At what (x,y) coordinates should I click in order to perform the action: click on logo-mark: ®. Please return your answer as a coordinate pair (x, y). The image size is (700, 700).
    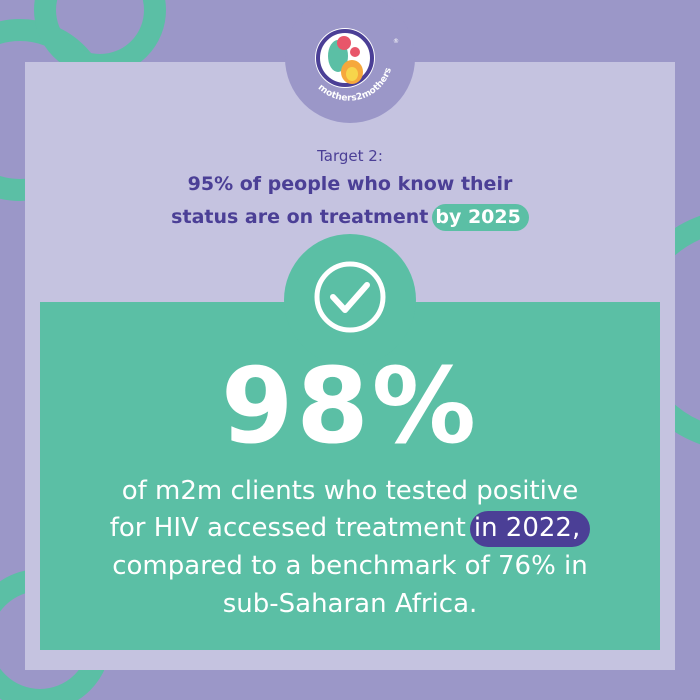
    Looking at the image, I should click on (396, 41).